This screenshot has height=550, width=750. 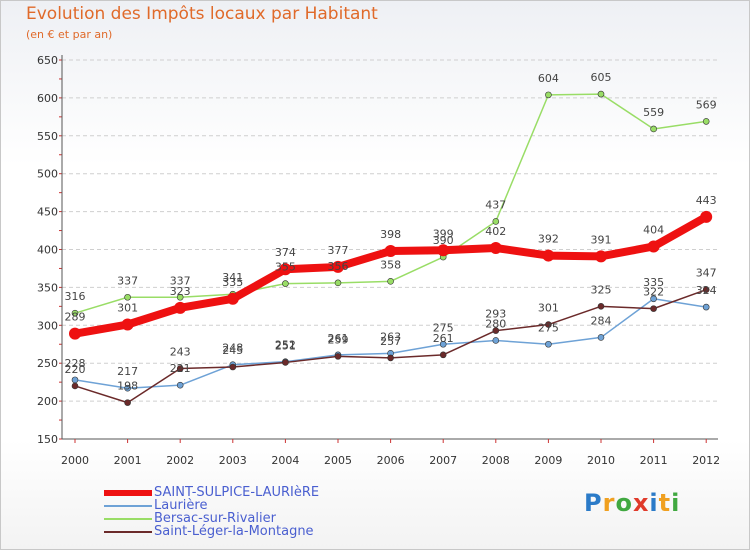 What do you see at coordinates (601, 239) in the screenshot?
I see `data-label: 391` at bounding box center [601, 239].